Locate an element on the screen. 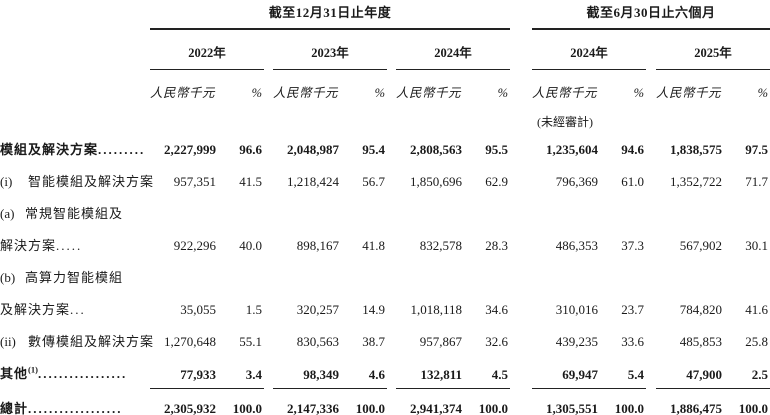  row-label: (b) 高算力智能模組 is located at coordinates (75, 276).